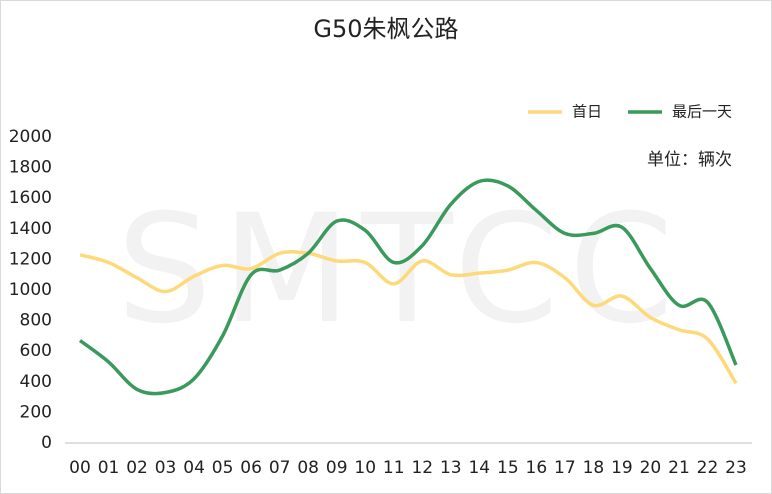 This screenshot has width=772, height=494. Describe the element at coordinates (594, 468) in the screenshot. I see `x-tick-label: 18` at that location.